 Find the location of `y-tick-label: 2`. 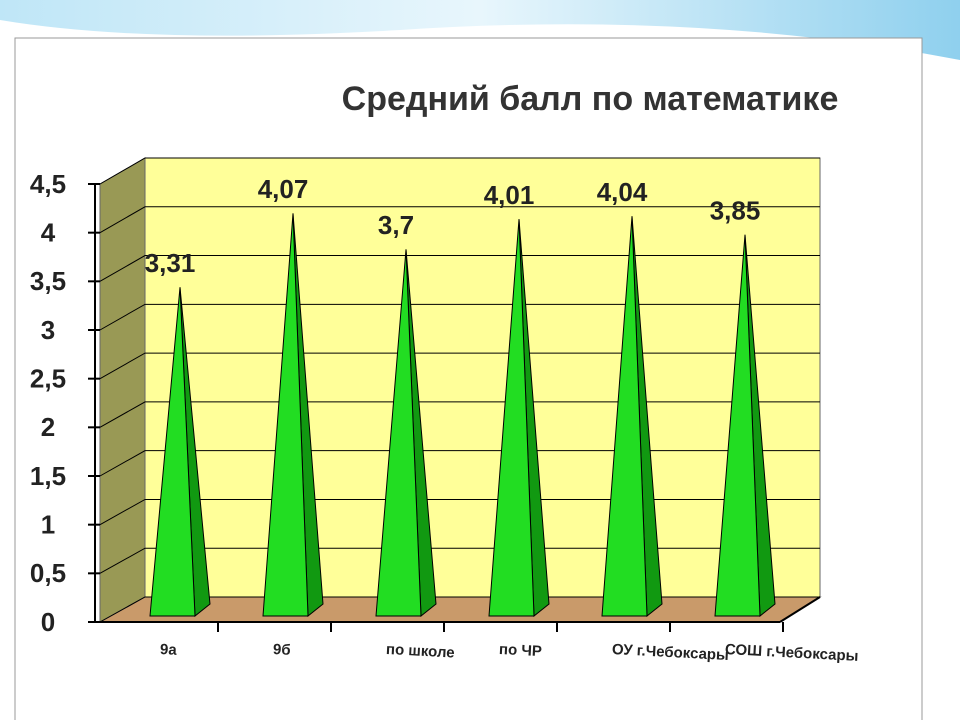

y-tick-label: 2 is located at coordinates (48, 427).